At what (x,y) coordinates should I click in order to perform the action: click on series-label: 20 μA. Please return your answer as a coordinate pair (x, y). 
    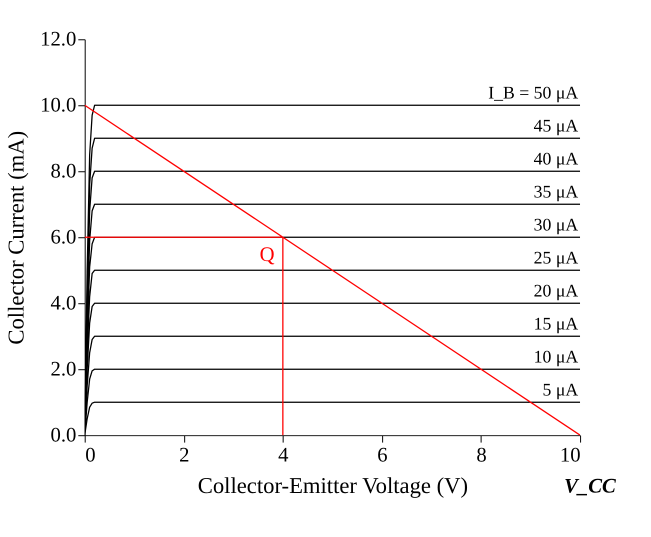
    Looking at the image, I should click on (556, 290).